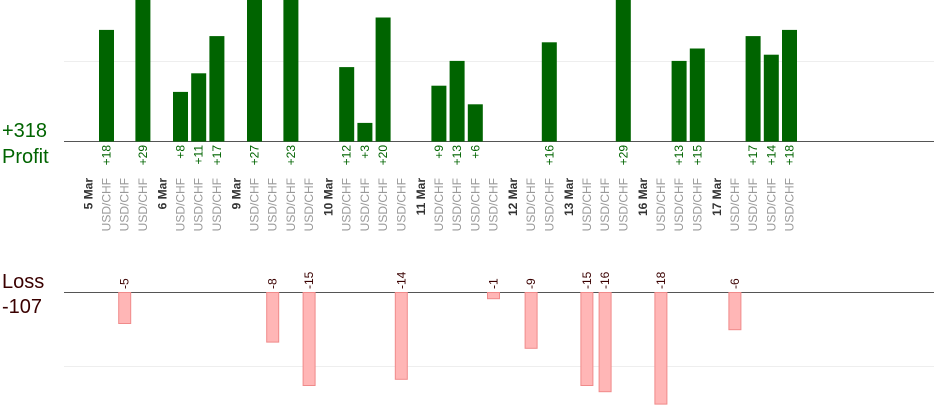 Image resolution: width=934 pixels, height=420 pixels. Describe the element at coordinates (569, 197) in the screenshot. I see `date-label: 13 Mar` at that location.